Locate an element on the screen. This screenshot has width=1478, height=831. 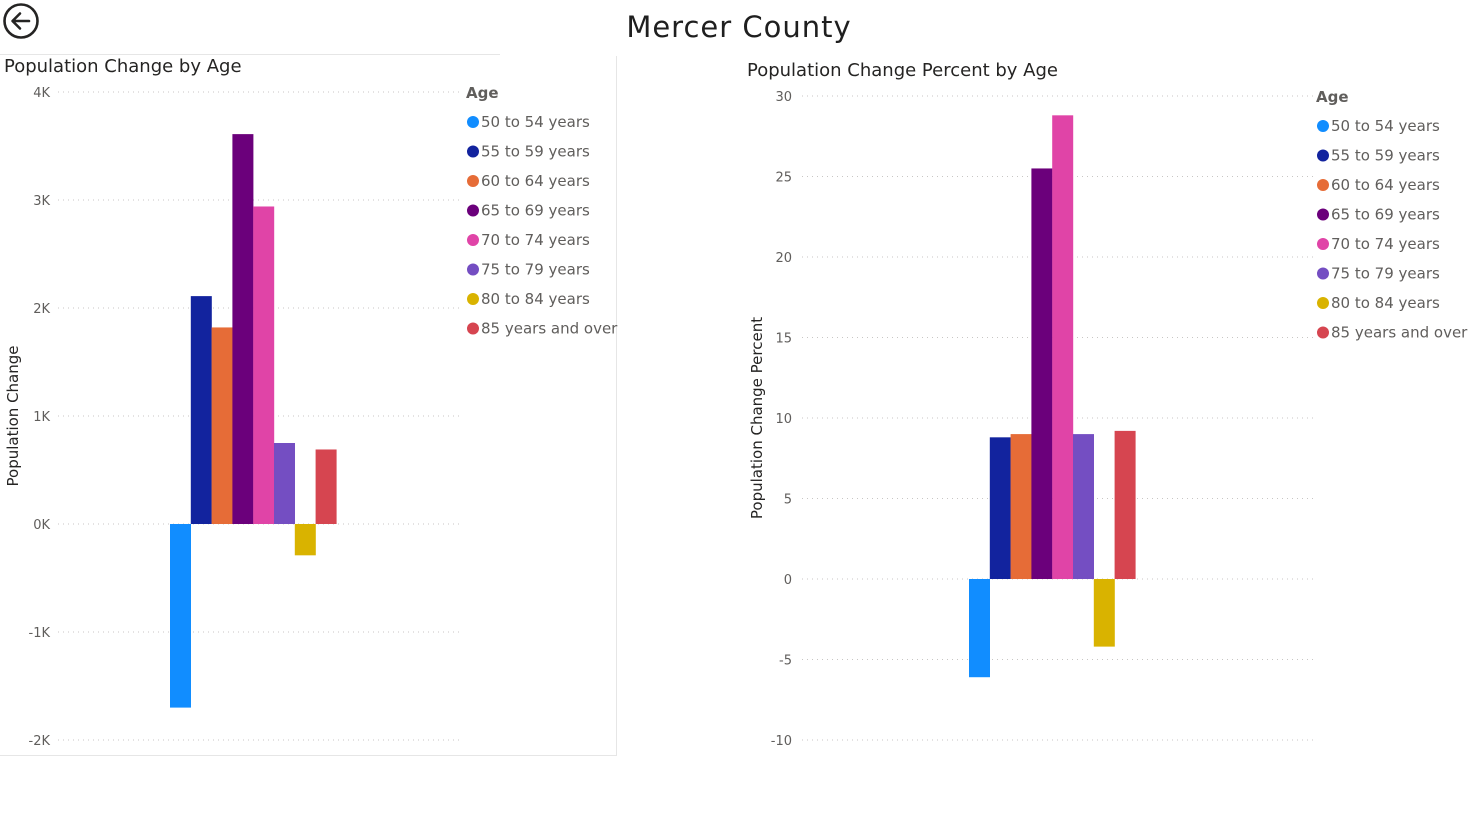
left-y-axis-title: Population Change is located at coordinates (13, 415).